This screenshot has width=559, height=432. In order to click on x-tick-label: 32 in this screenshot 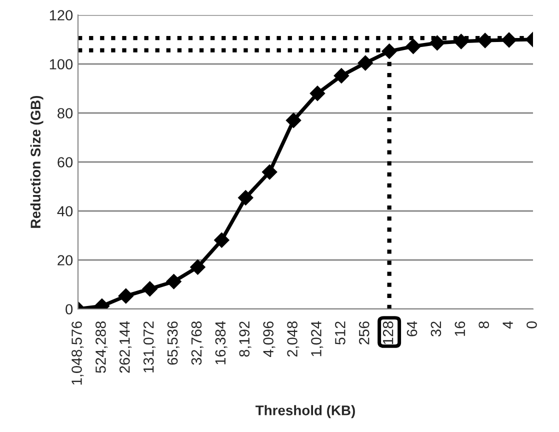, I will do `click(436, 329)`.